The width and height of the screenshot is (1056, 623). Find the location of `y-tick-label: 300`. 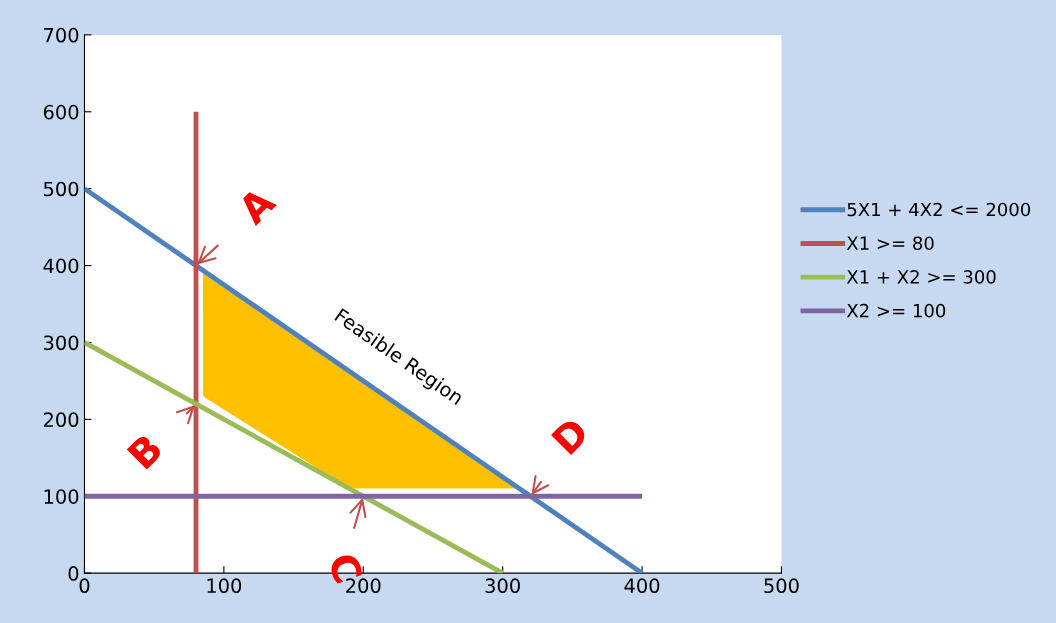

y-tick-label: 300 is located at coordinates (61, 343).